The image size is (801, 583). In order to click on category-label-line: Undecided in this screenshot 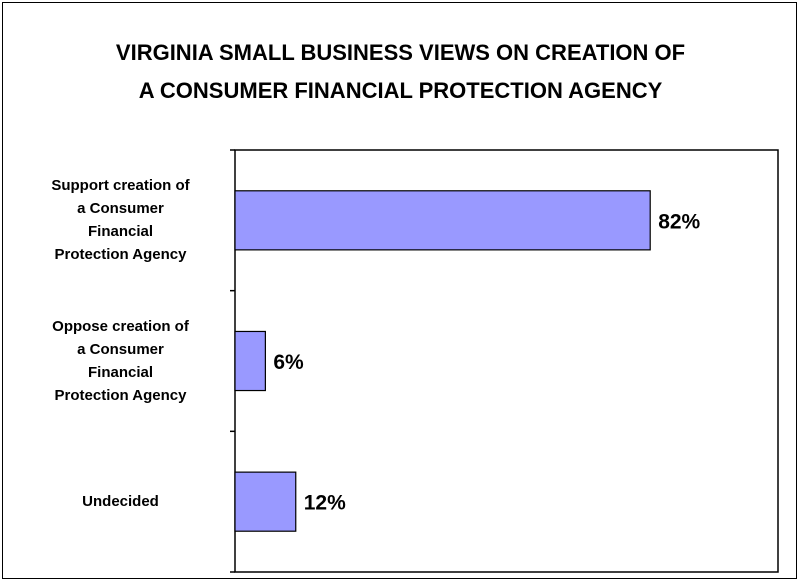, I will do `click(120, 502)`.